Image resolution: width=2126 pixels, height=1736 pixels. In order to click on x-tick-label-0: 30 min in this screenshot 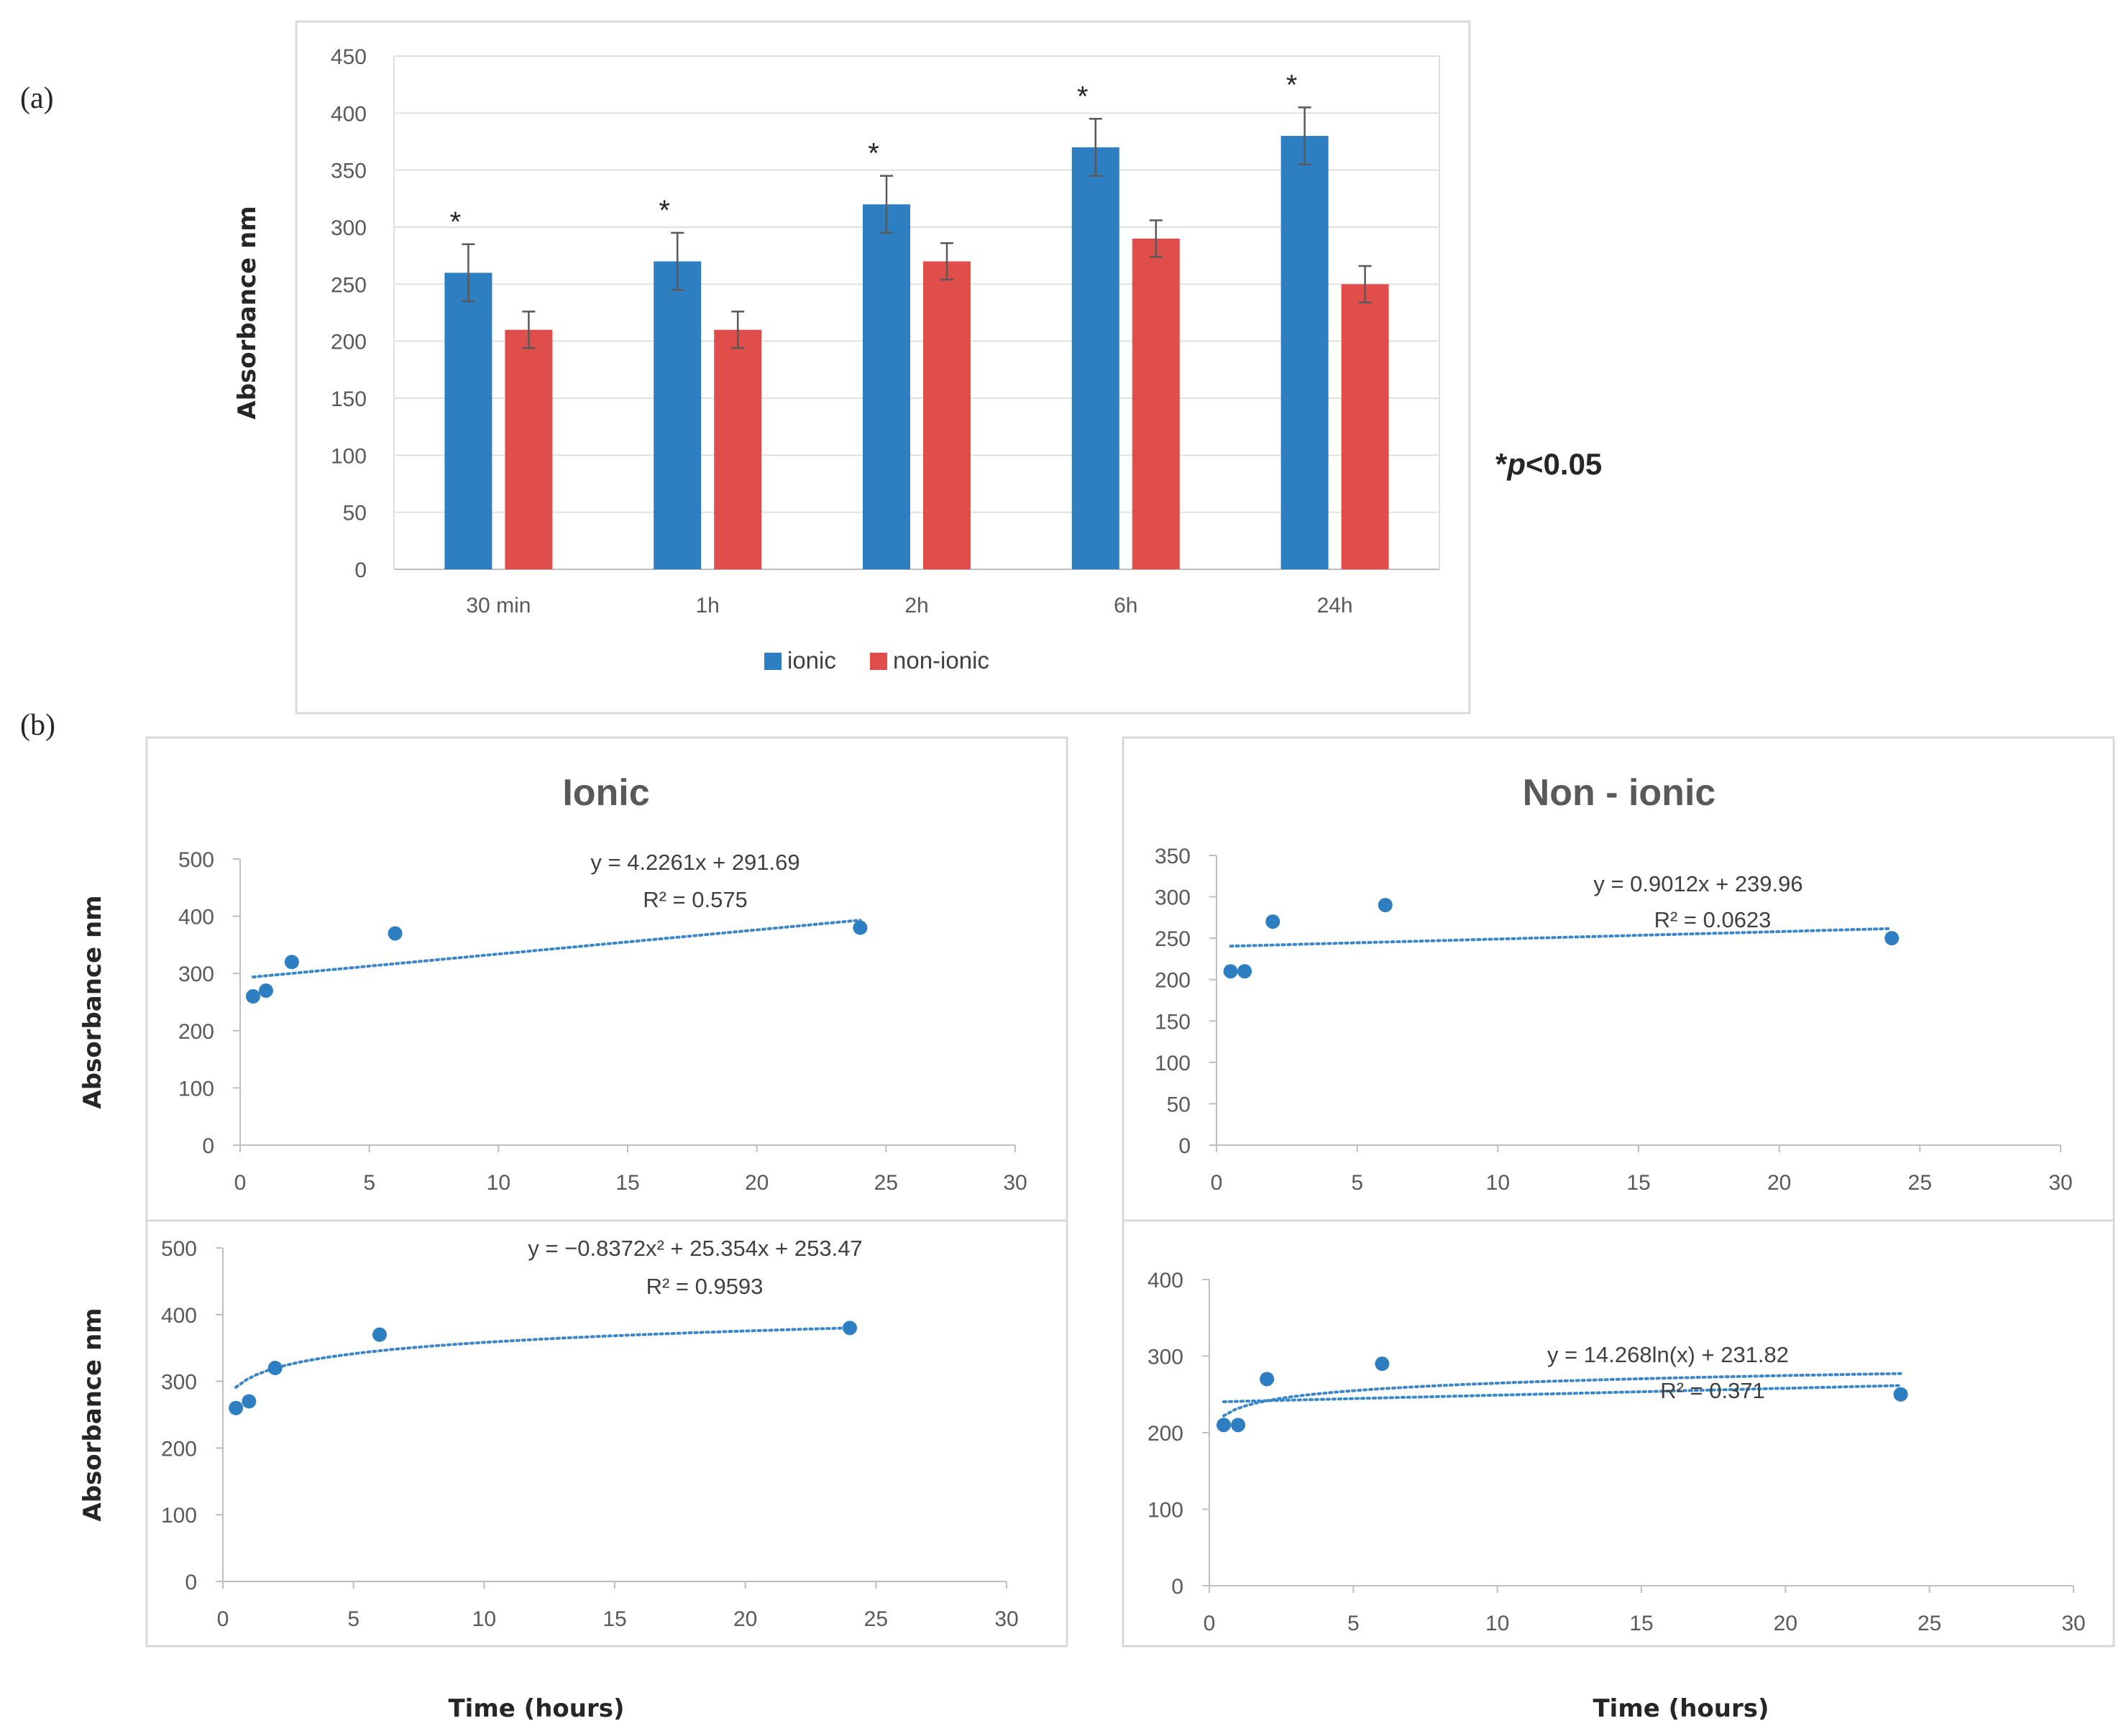, I will do `click(498, 605)`.